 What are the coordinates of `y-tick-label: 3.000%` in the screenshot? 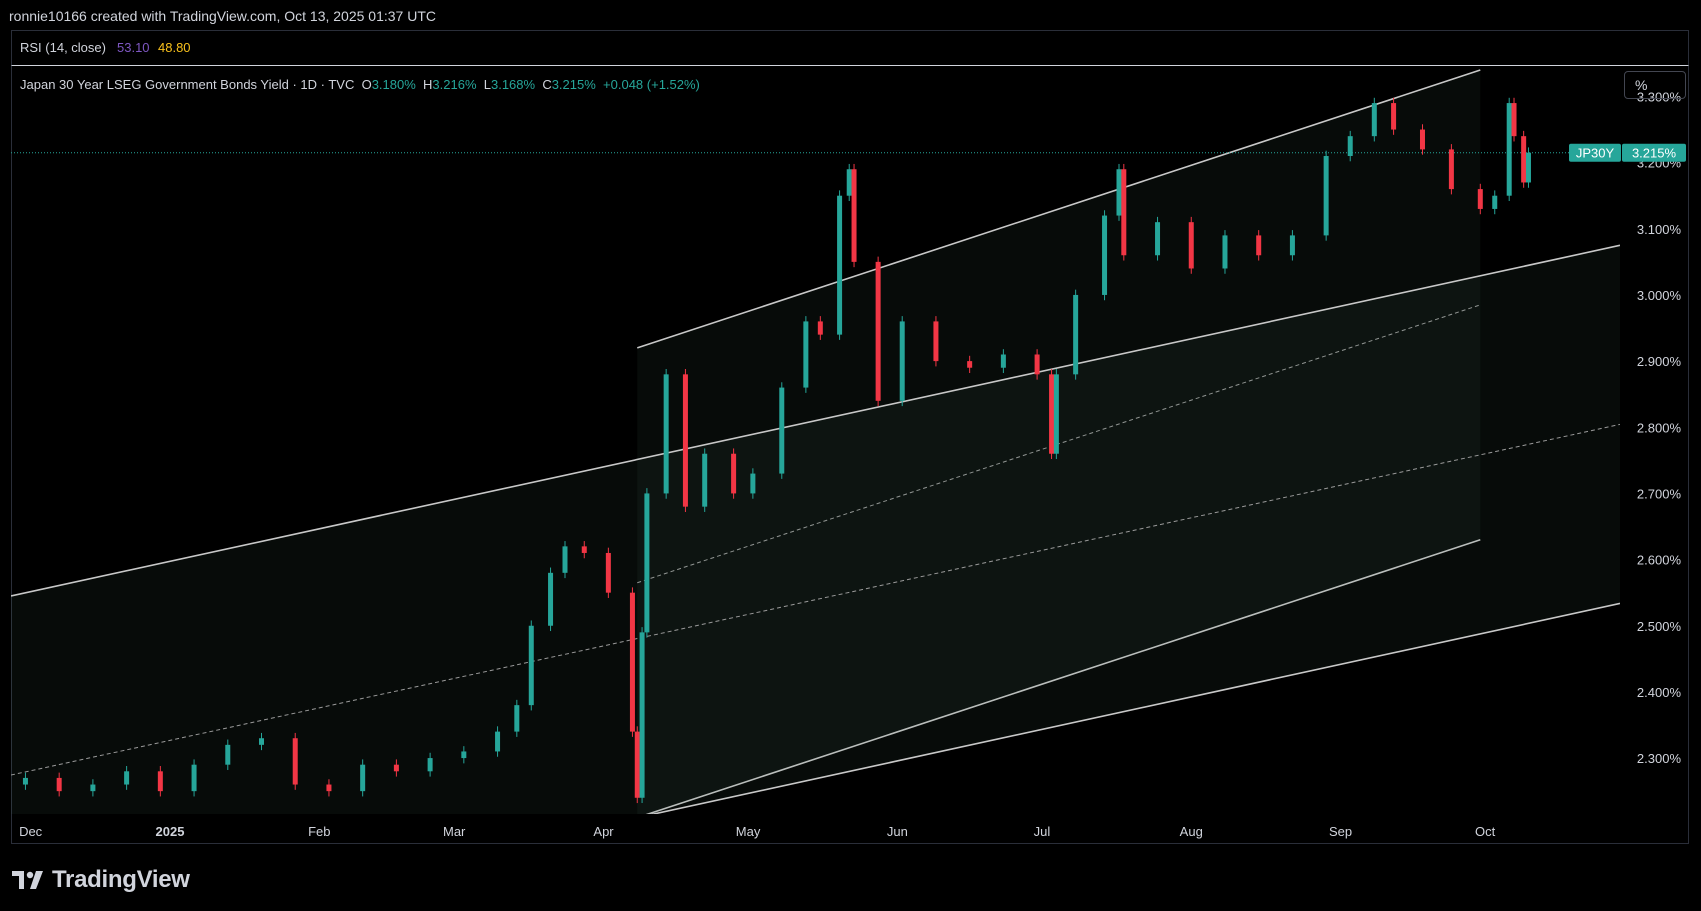 It's located at (1659, 295).